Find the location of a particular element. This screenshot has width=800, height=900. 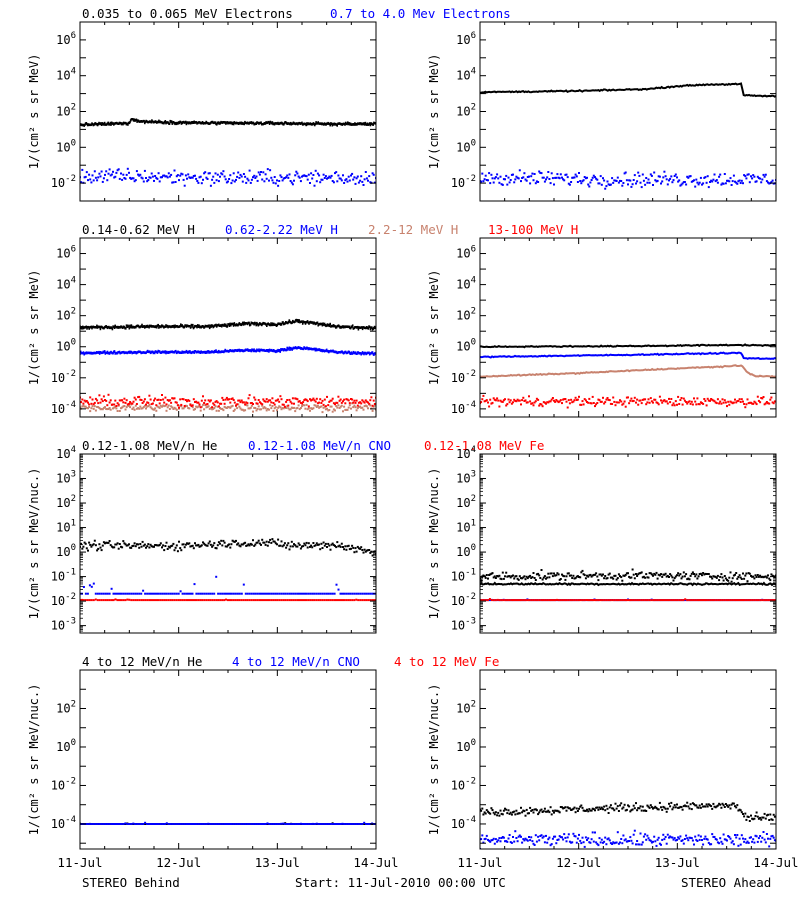

y-tick-exponent: 0 is located at coordinates (73, 548).